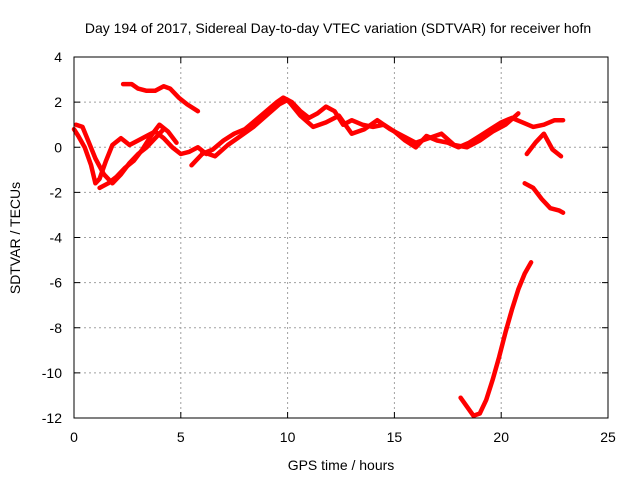  Describe the element at coordinates (341, 465) in the screenshot. I see `x-axis-label: GPS time / hours` at that location.